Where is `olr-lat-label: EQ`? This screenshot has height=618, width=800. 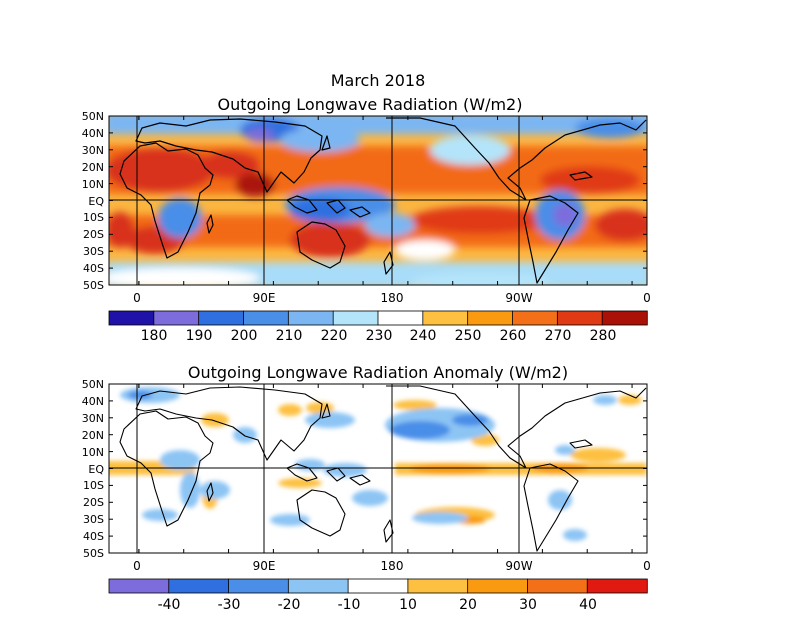 olr-lat-label: EQ is located at coordinates (96, 201).